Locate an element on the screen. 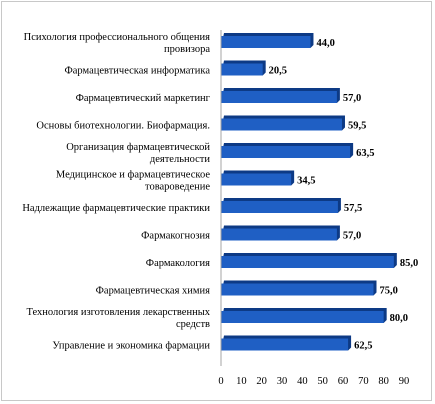 This screenshot has height=404, width=435. category-label: Надлежащие фармацевтические практики is located at coordinates (116, 208).